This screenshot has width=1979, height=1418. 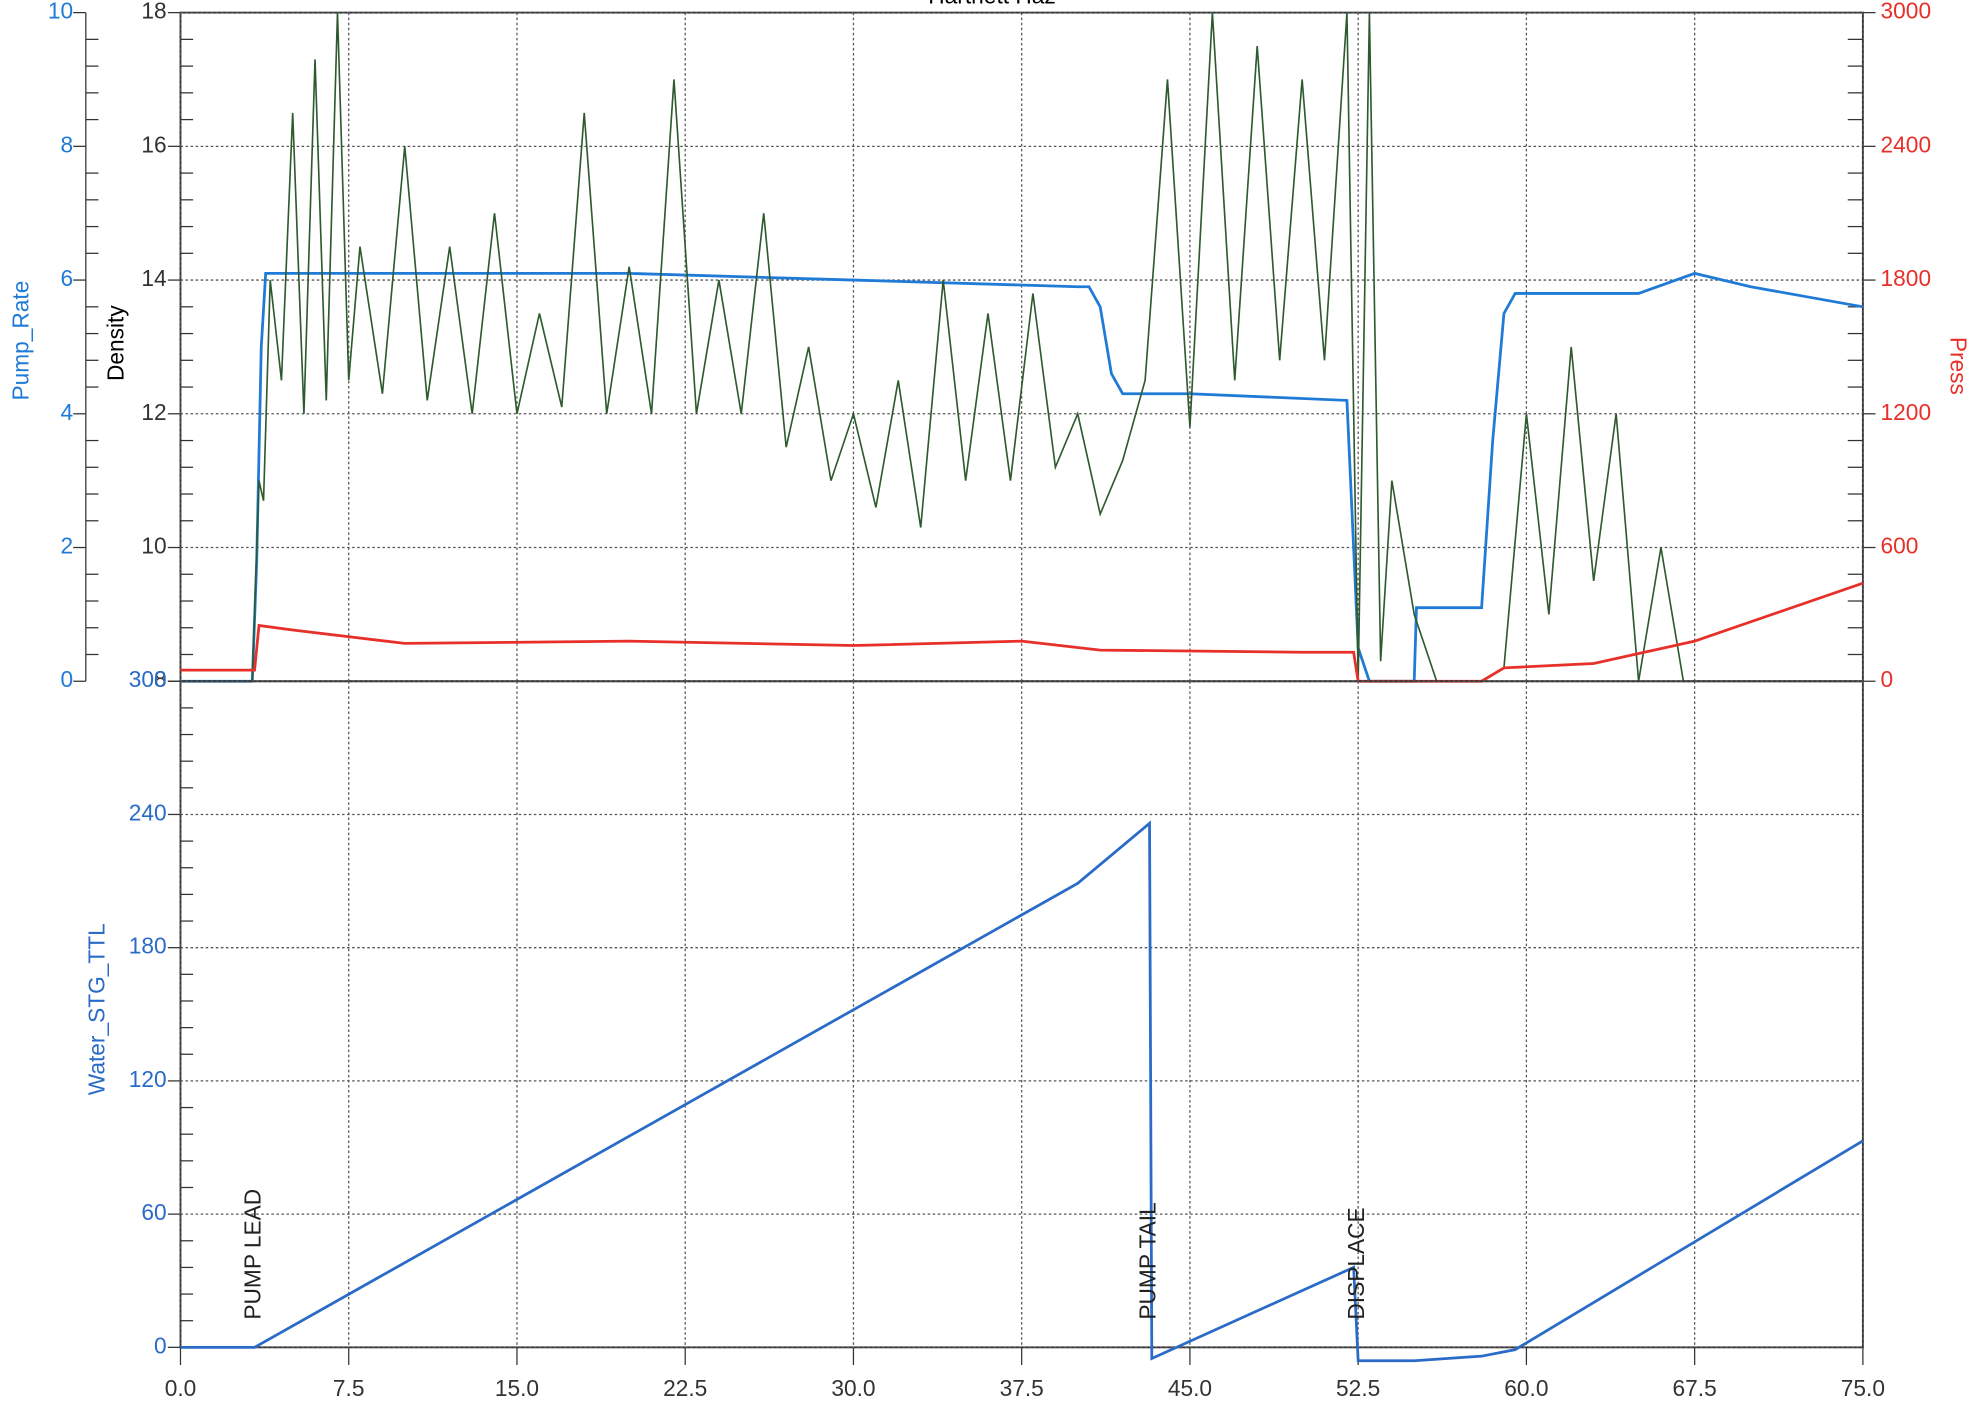 I want to click on annotation: PUMP TAIL, so click(x=1148, y=1260).